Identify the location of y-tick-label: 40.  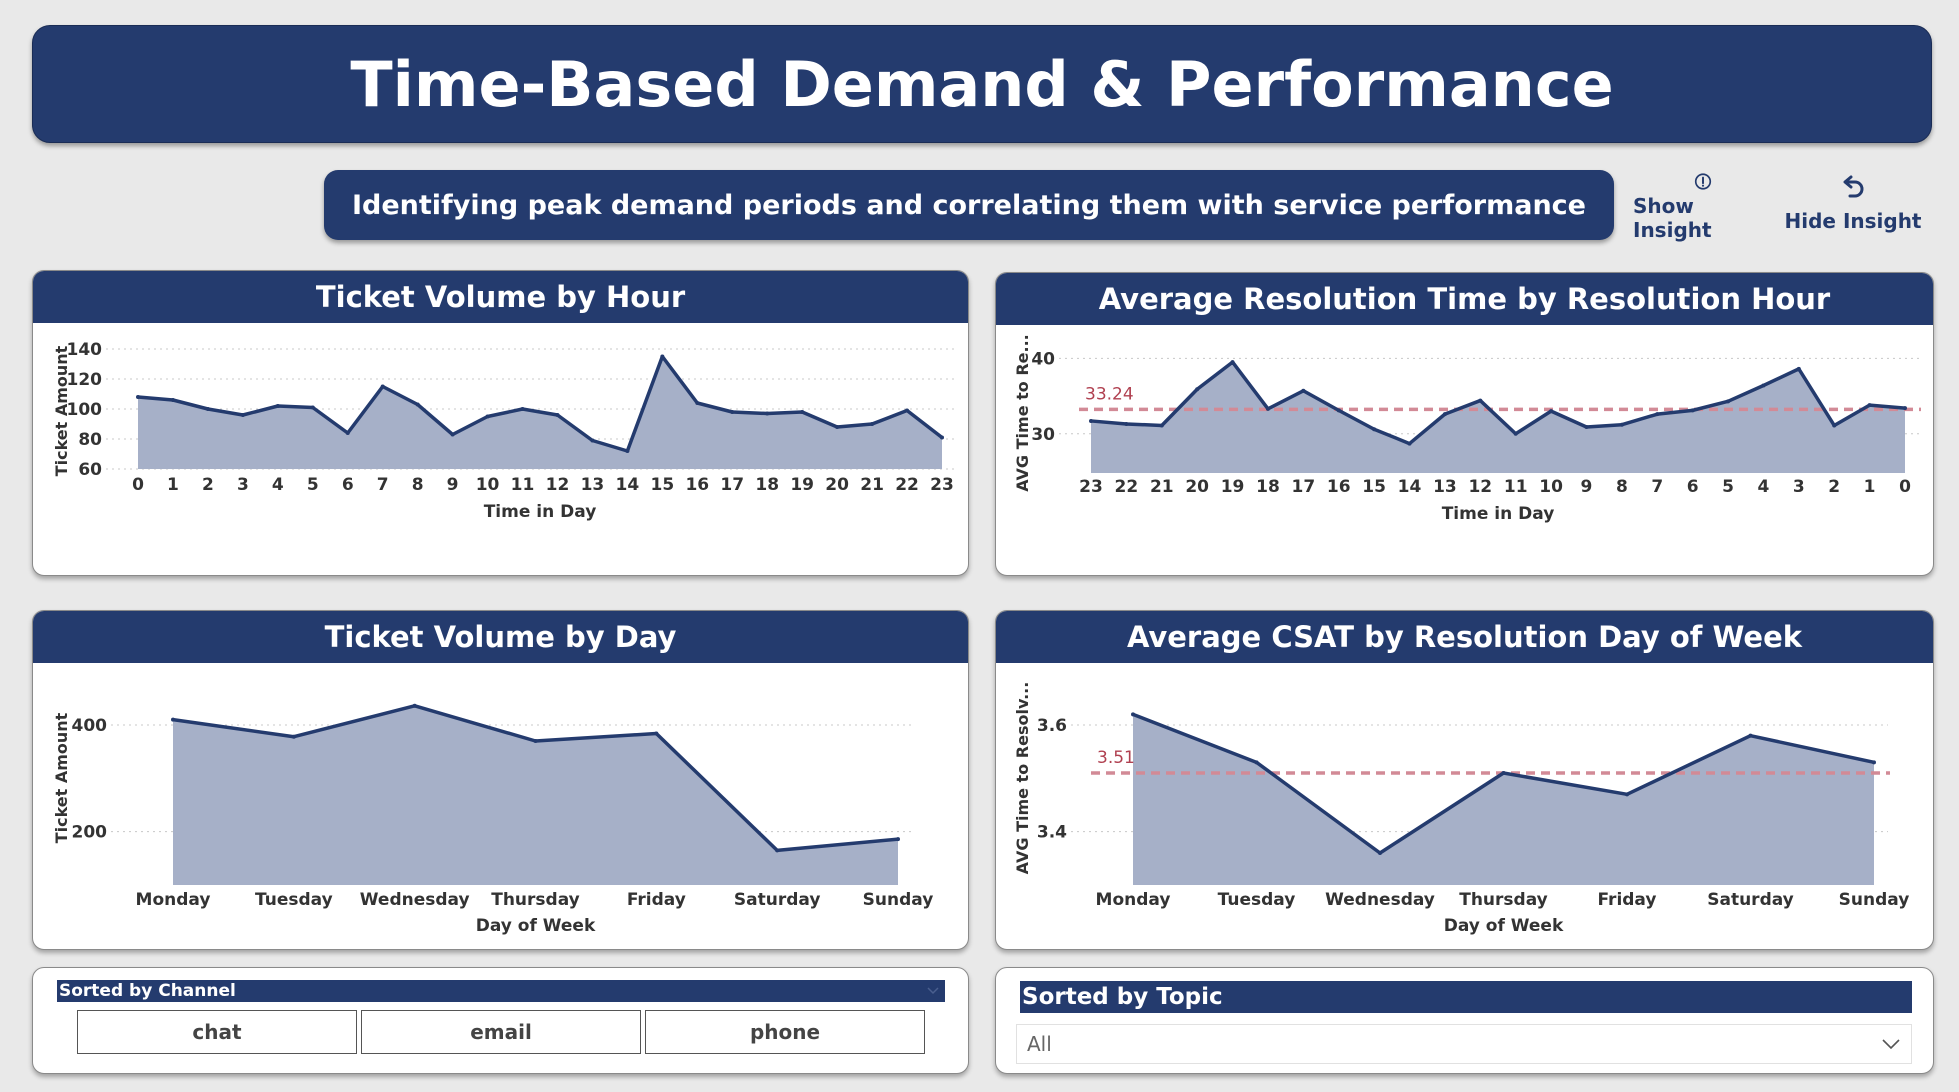
(1043, 359).